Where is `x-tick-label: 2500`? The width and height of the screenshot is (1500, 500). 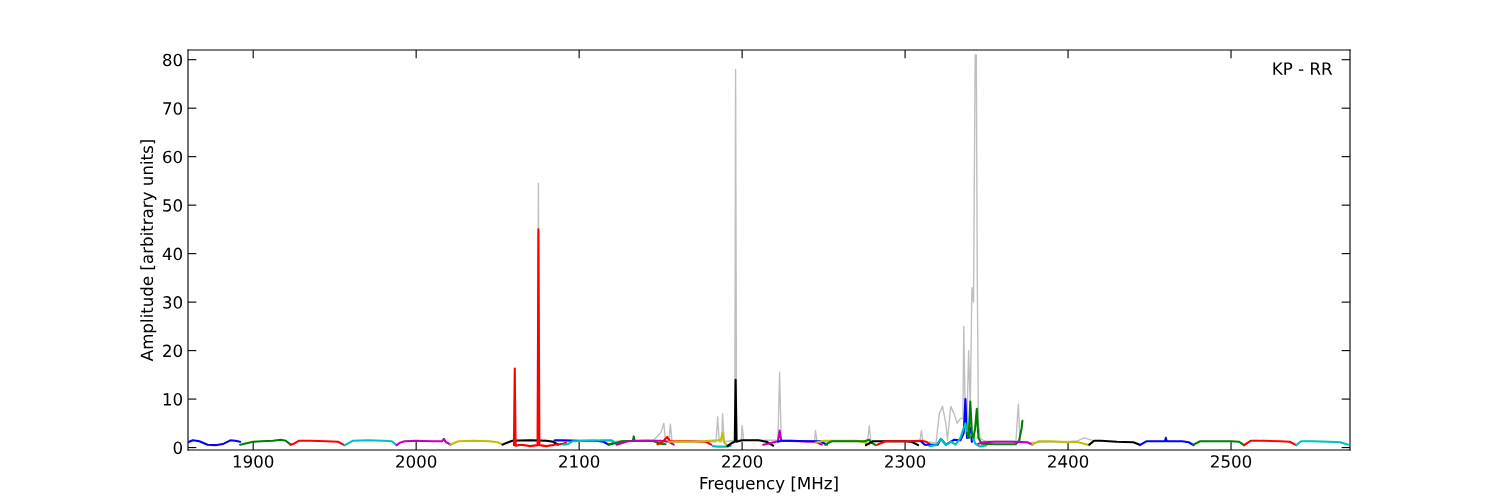 x-tick-label: 2500 is located at coordinates (1231, 461).